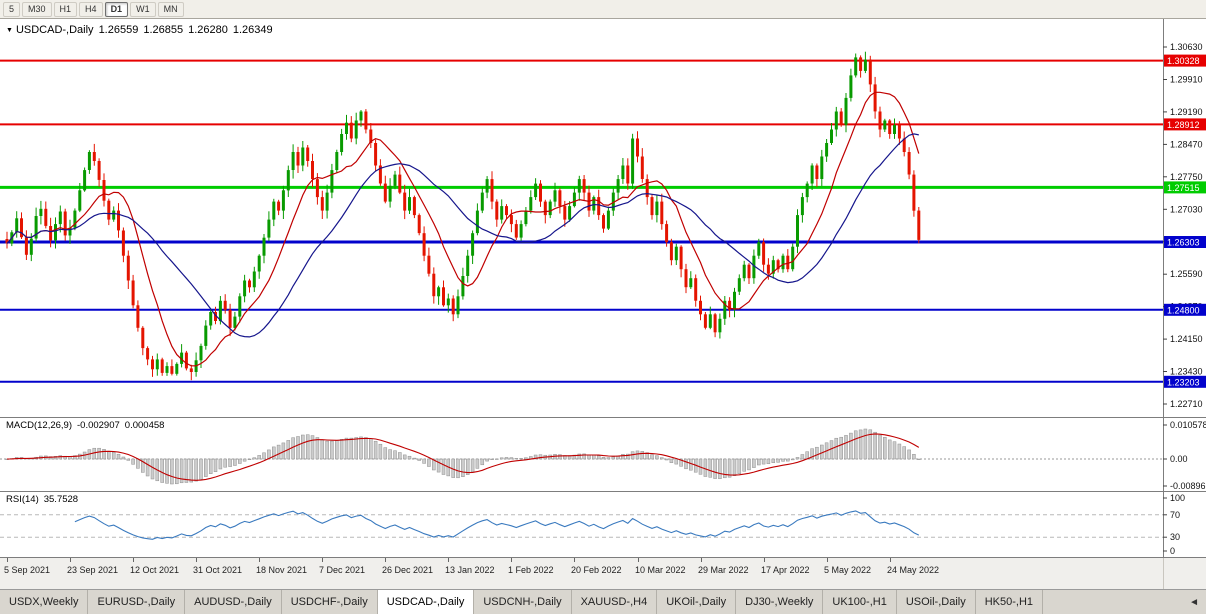 This screenshot has height=614, width=1206. Describe the element at coordinates (12, 9) in the screenshot. I see `timeframe-button-5: 5` at that location.